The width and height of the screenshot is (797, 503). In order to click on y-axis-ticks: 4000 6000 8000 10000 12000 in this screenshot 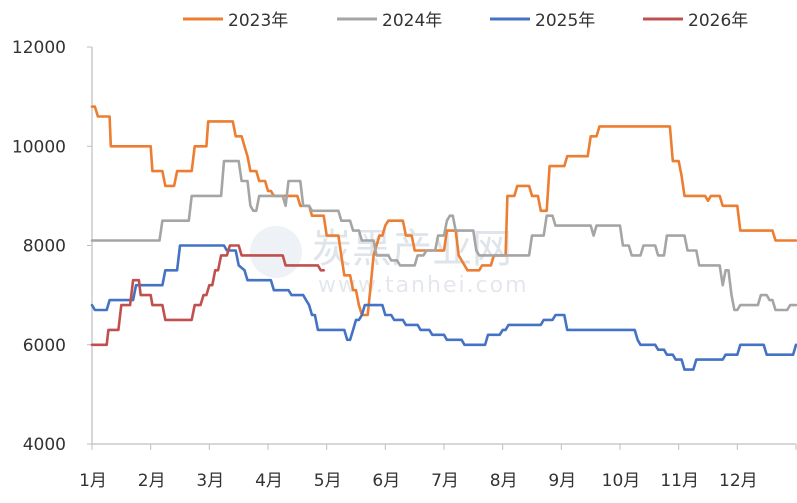, I will do `click(52, 246)`.